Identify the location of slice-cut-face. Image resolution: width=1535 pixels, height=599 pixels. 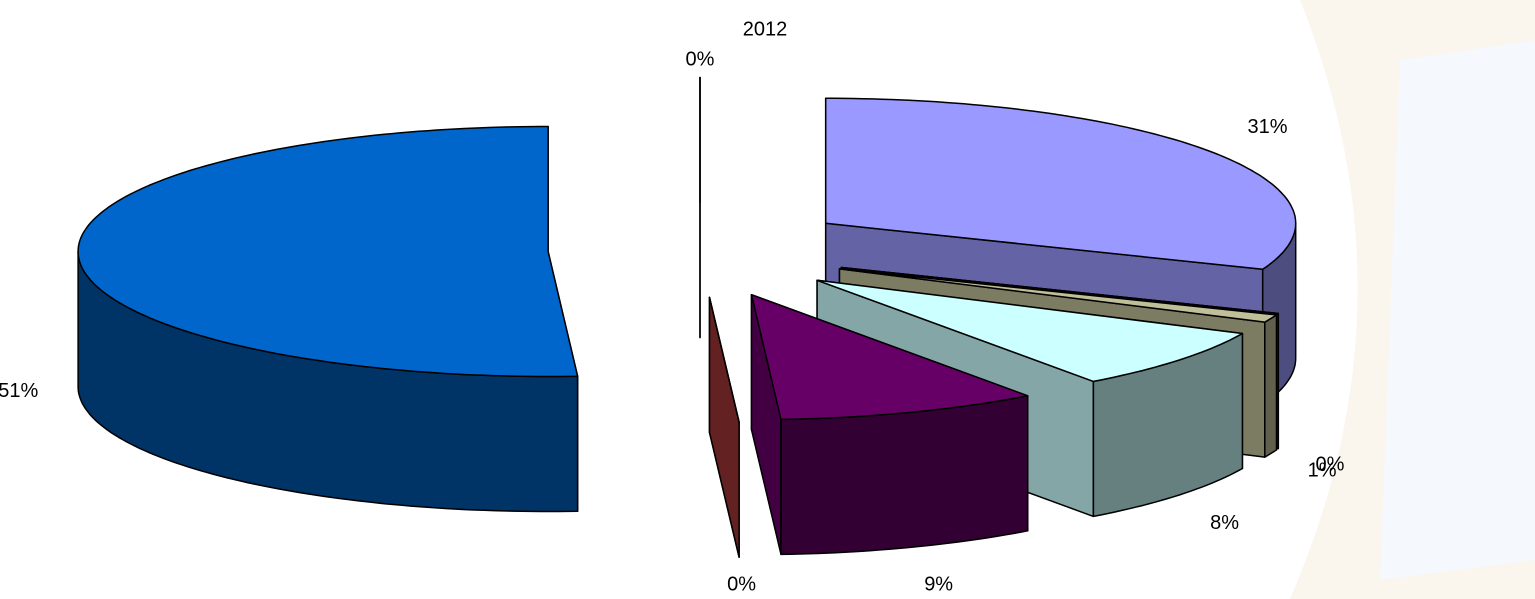
(724, 427).